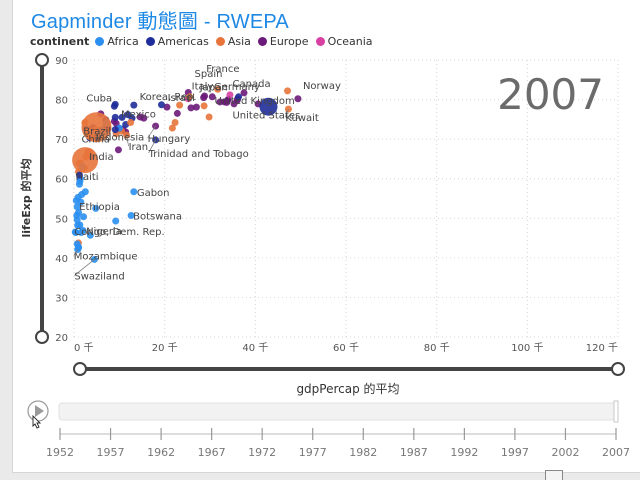 This screenshot has height=480, width=640. What do you see at coordinates (60, 41) in the screenshot?
I see `legend-title: continent` at bounding box center [60, 41].